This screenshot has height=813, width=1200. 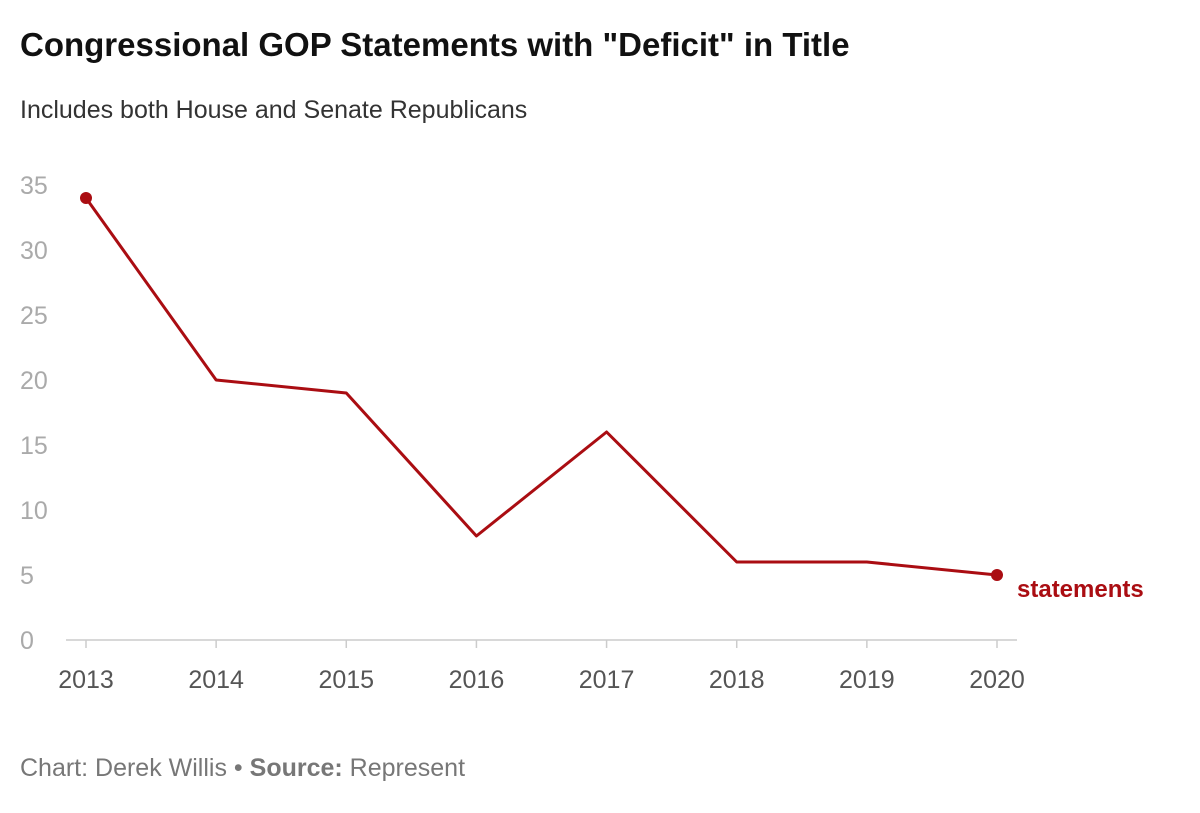 I want to click on x-tick-label: 2013, so click(x=86, y=680).